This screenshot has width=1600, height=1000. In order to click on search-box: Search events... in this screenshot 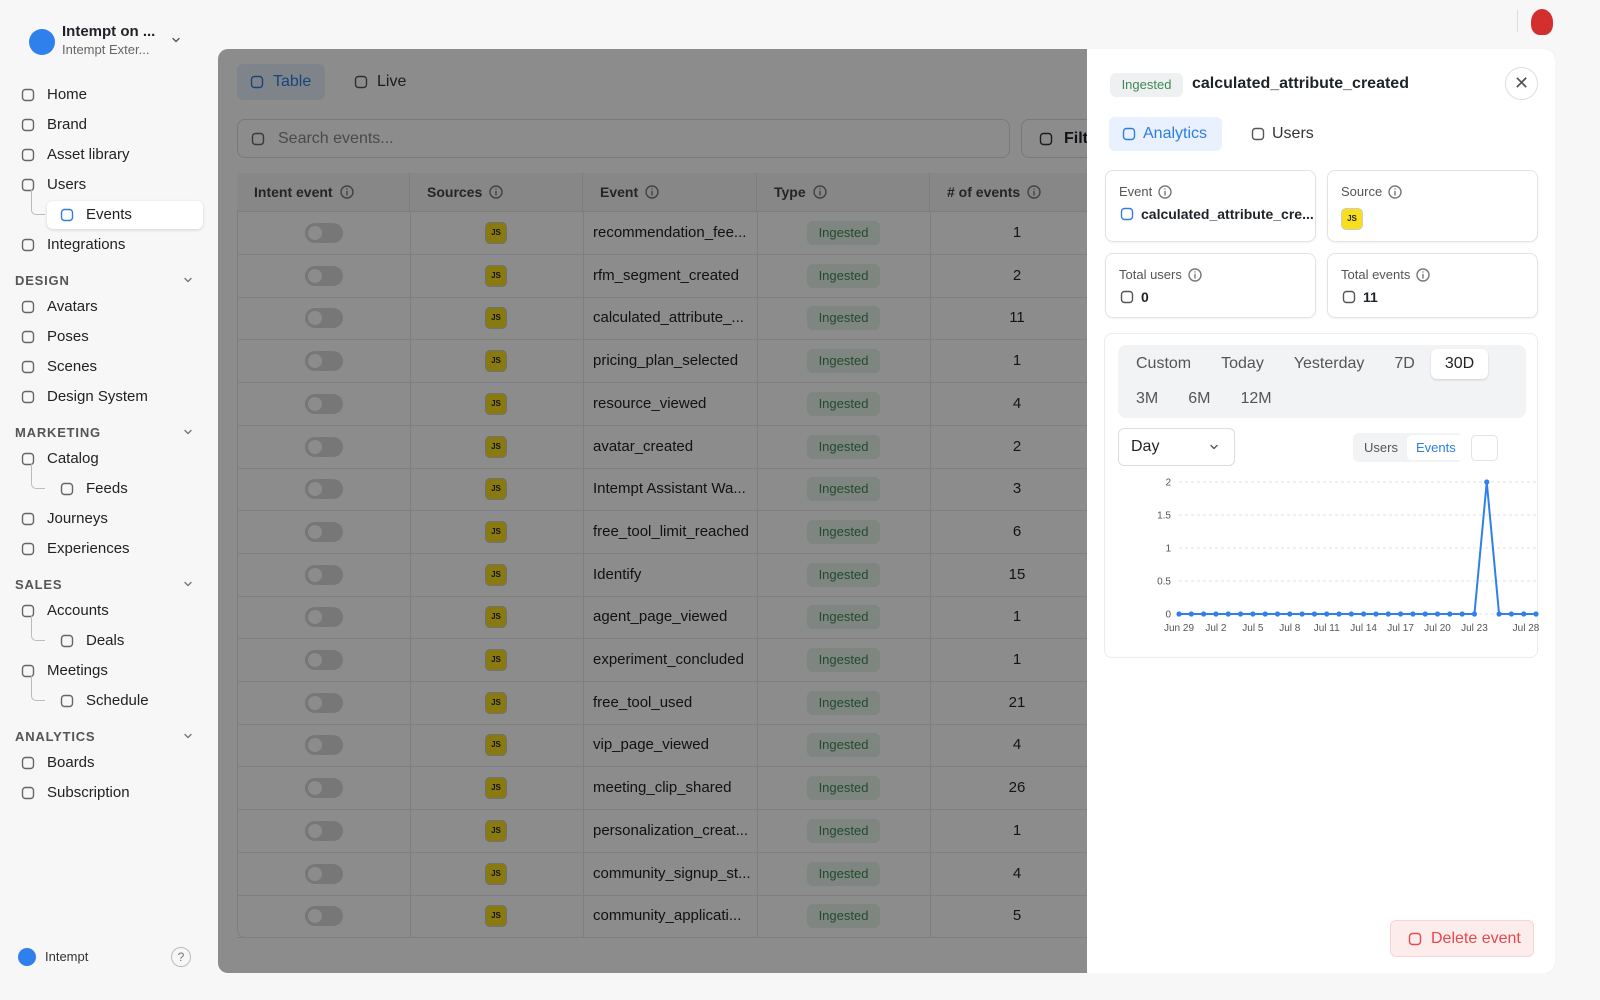, I will do `click(623, 138)`.